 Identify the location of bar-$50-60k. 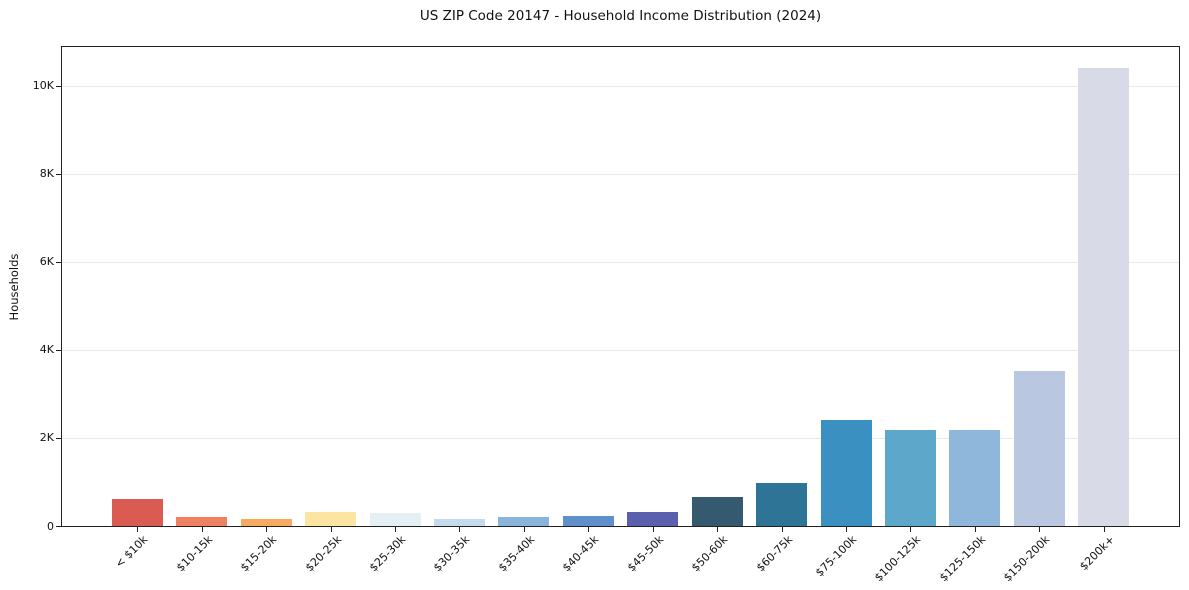
(717, 511).